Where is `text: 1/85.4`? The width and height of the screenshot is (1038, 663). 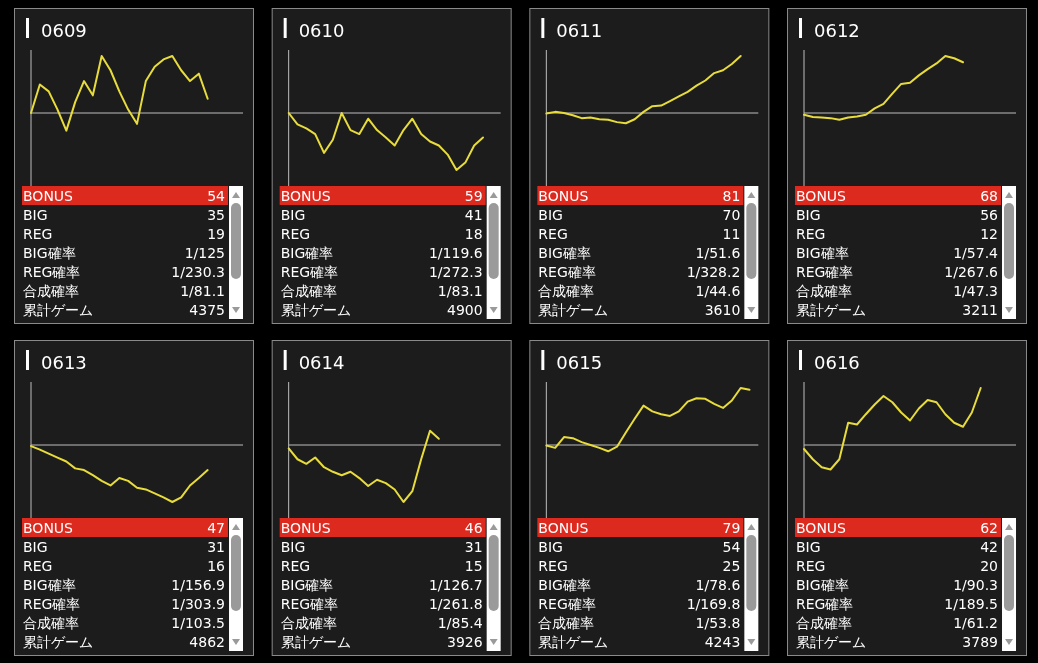 text: 1/85.4 is located at coordinates (460, 623).